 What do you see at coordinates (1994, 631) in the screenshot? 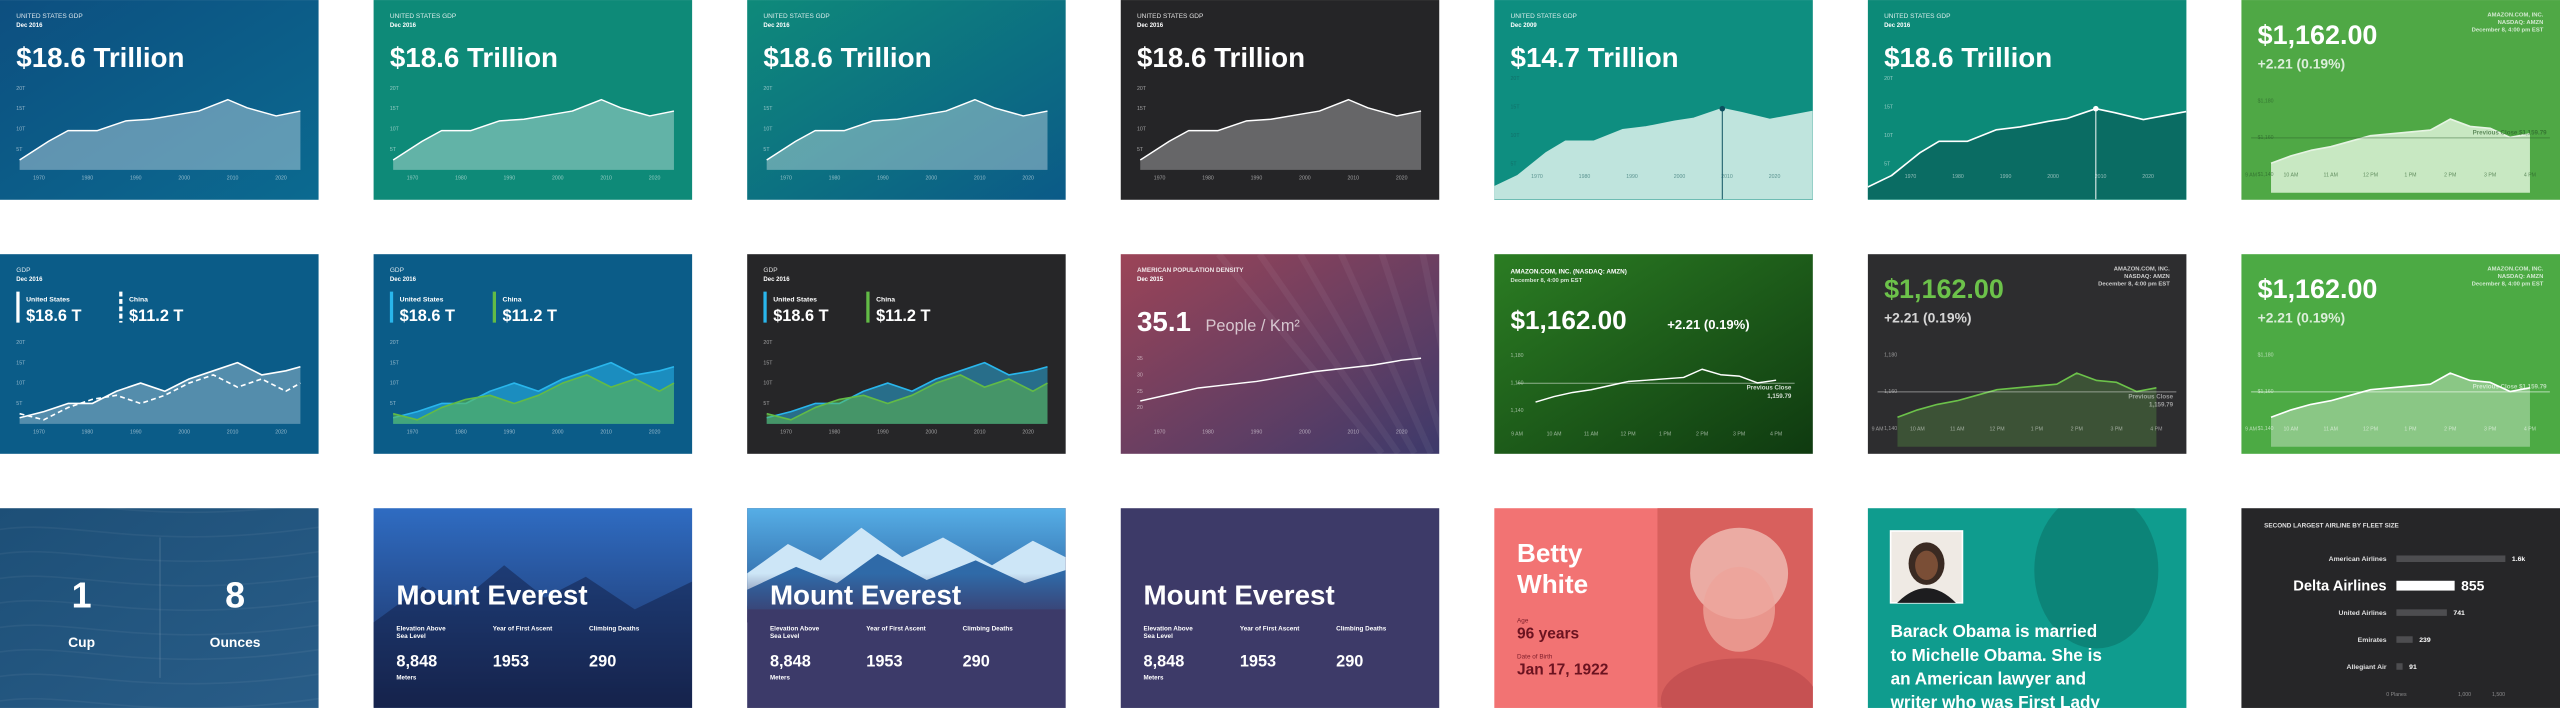
I see `quote-line: Barack Obama is married` at bounding box center [1994, 631].